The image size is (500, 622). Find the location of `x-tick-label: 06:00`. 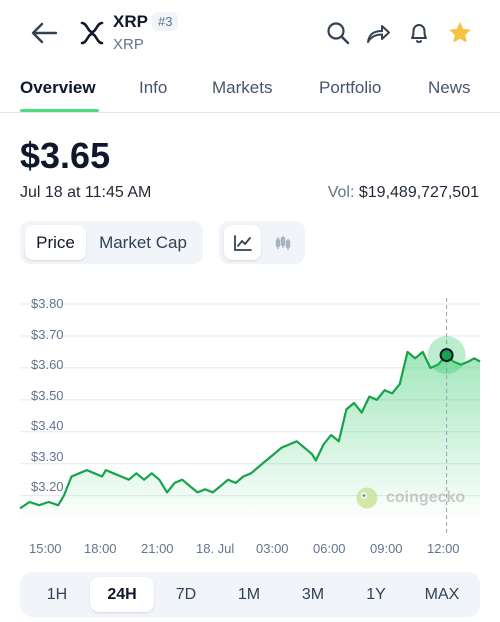

x-tick-label: 06:00 is located at coordinates (329, 548).